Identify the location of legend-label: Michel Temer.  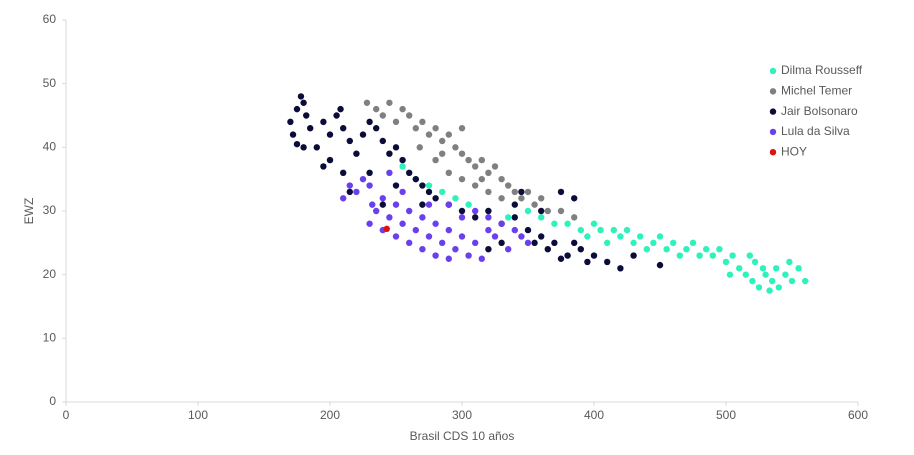
(816, 90).